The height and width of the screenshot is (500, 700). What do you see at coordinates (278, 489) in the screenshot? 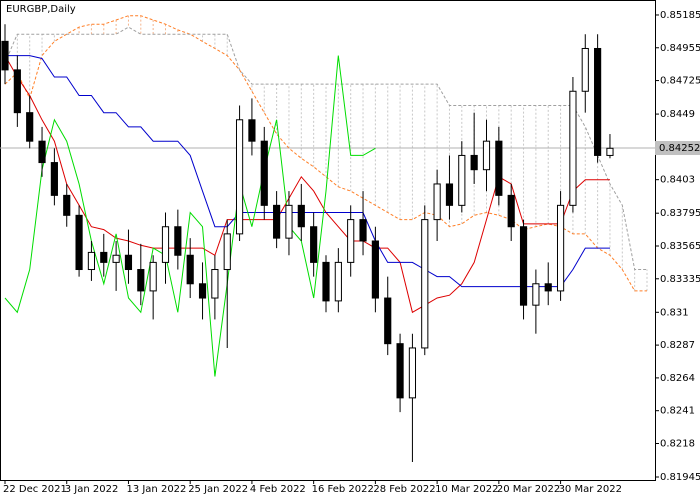
I see `x-tick-label: 4 Feb 2022` at bounding box center [278, 489].